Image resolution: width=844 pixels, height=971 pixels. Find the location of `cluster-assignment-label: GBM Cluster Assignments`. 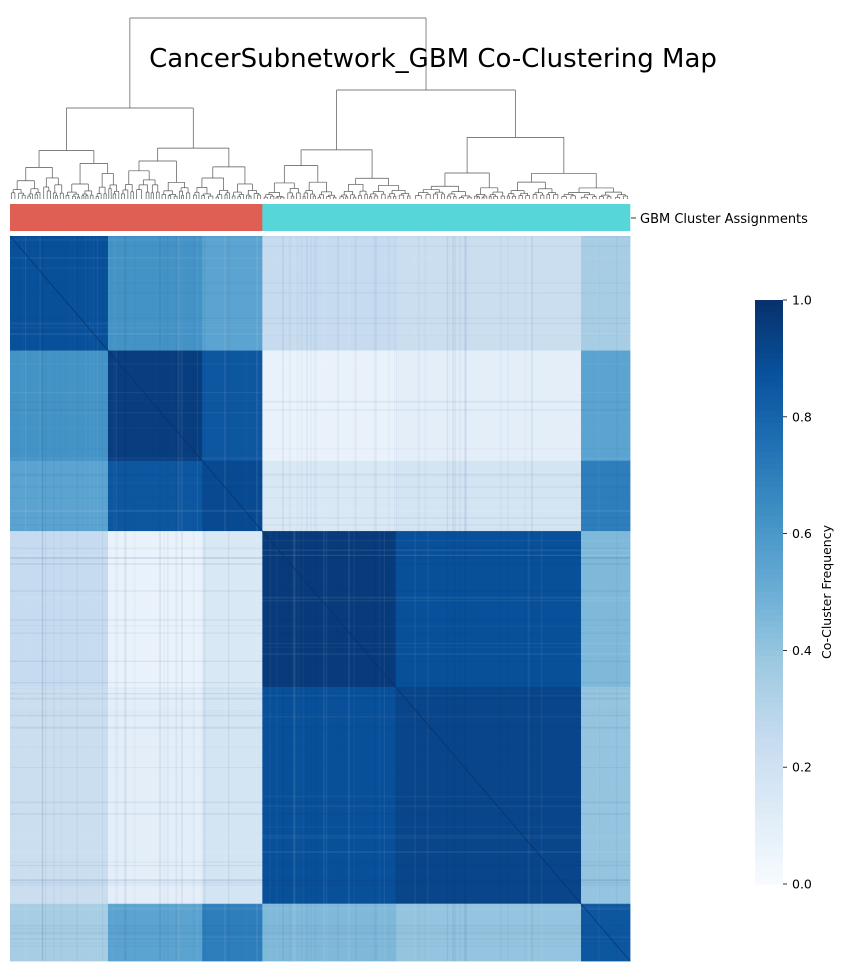

cluster-assignment-label: GBM Cluster Assignments is located at coordinates (724, 219).